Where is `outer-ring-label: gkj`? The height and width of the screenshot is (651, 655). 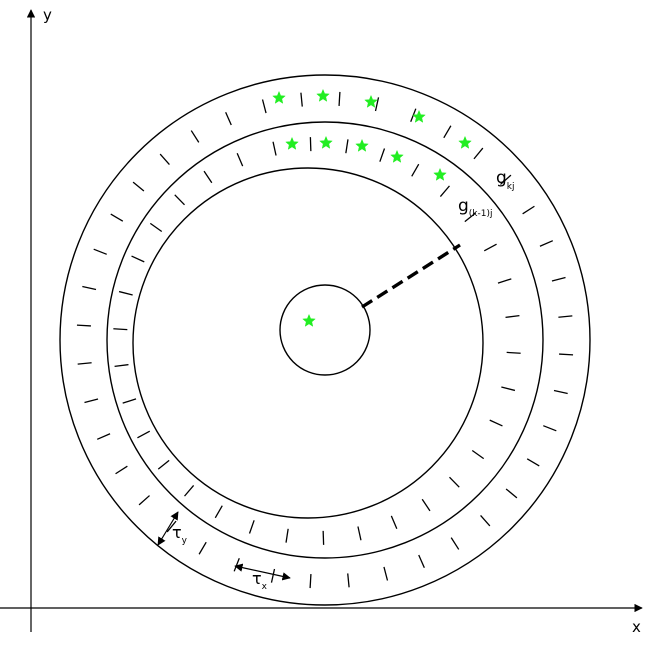 outer-ring-label: gkj is located at coordinates (505, 180).